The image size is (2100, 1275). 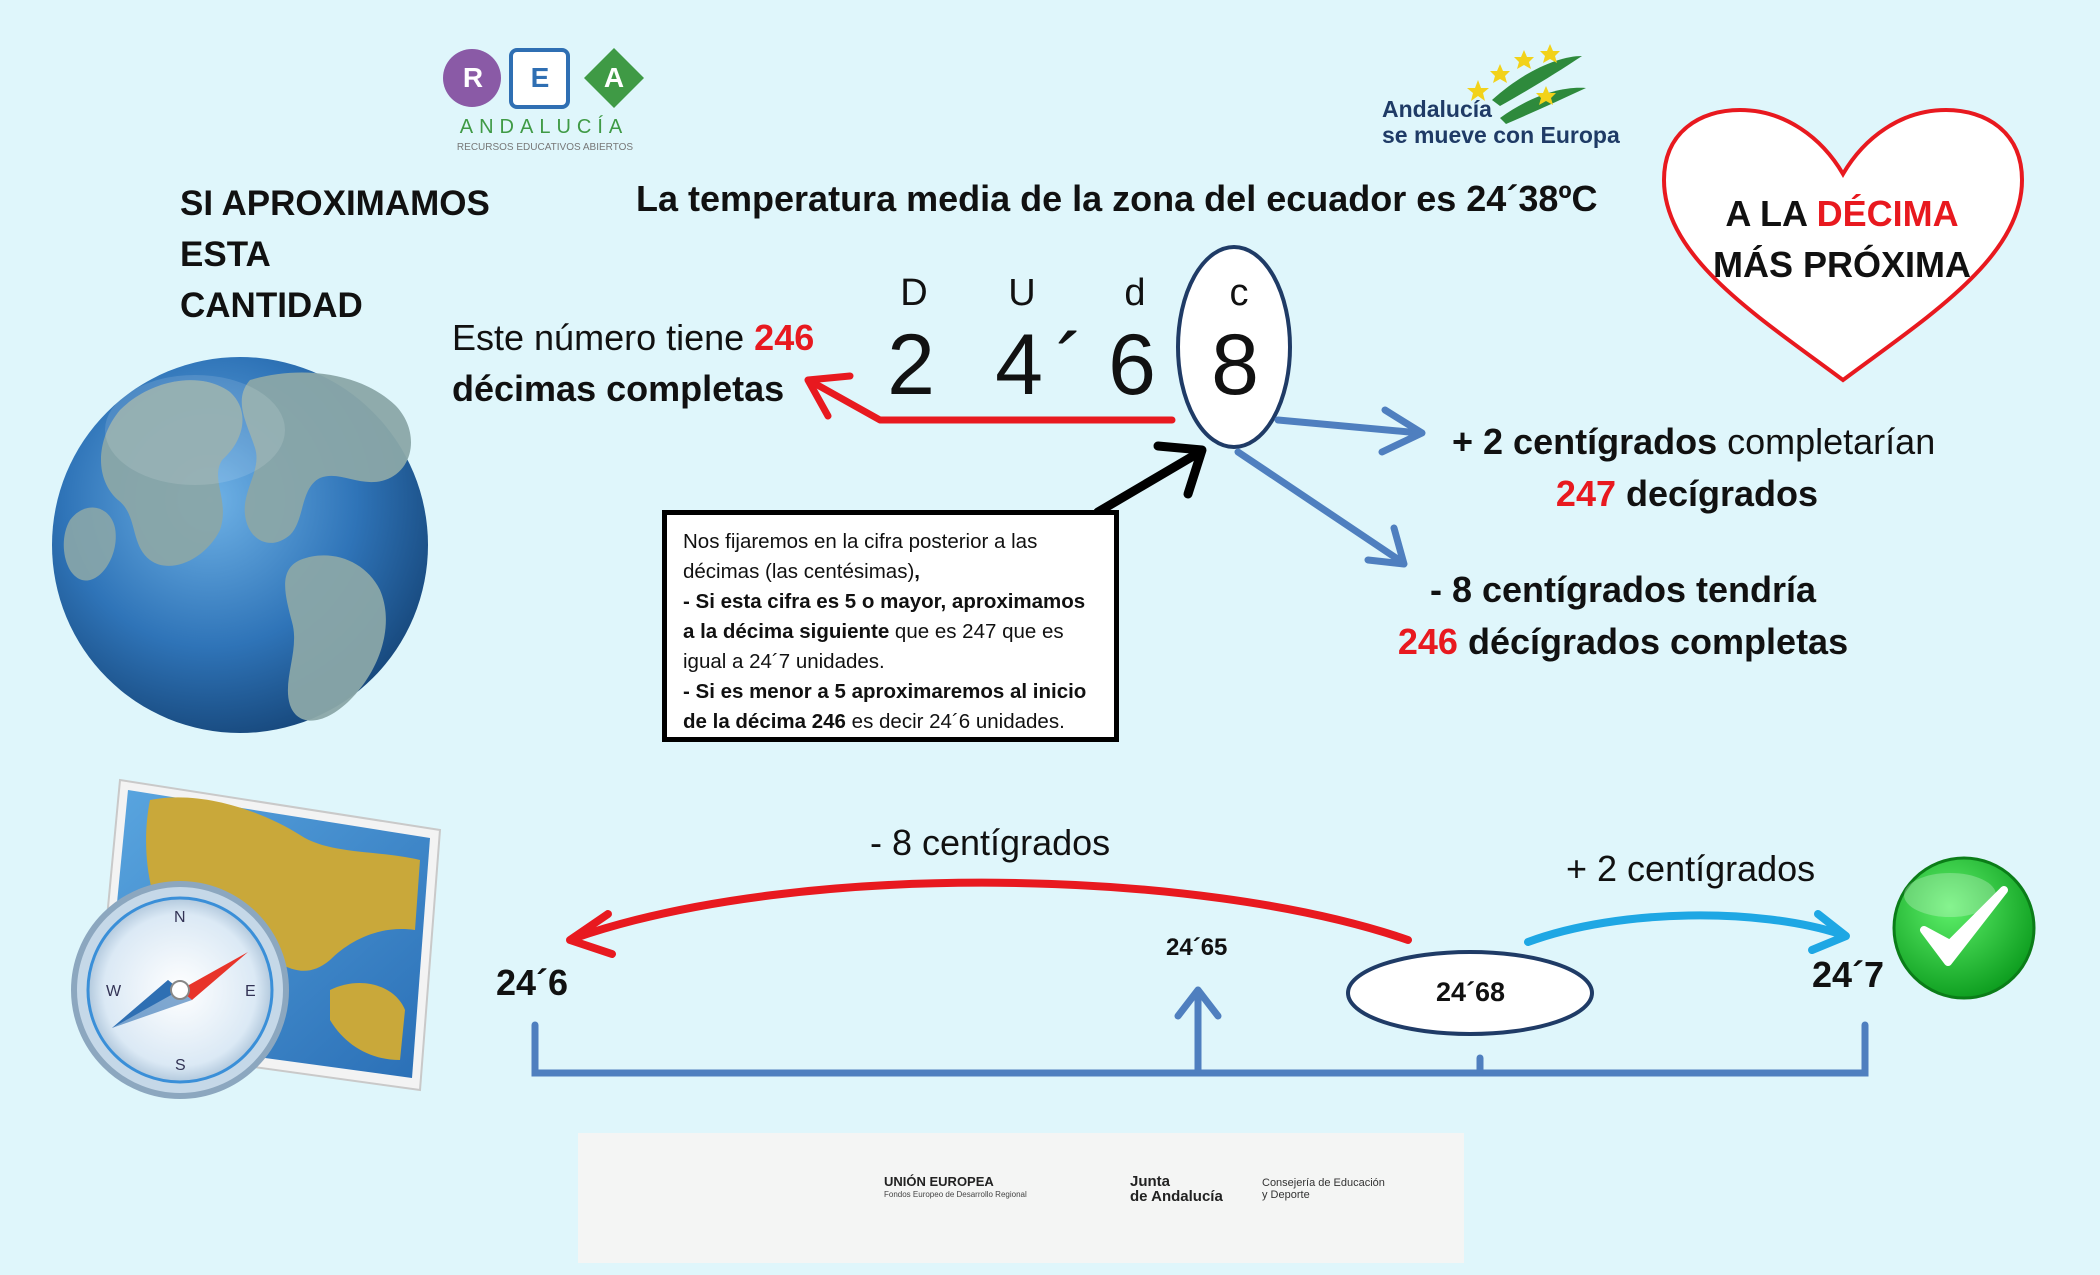 I want to click on digit-units: 4, so click(x=1019, y=365).